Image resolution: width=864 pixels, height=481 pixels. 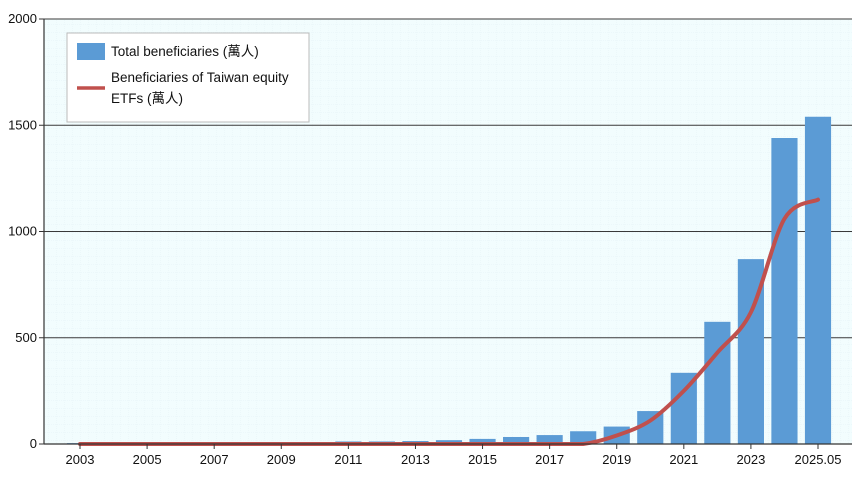 I want to click on legend-label-taiwan-etf-line2: ETFs (萬人), so click(x=147, y=98).